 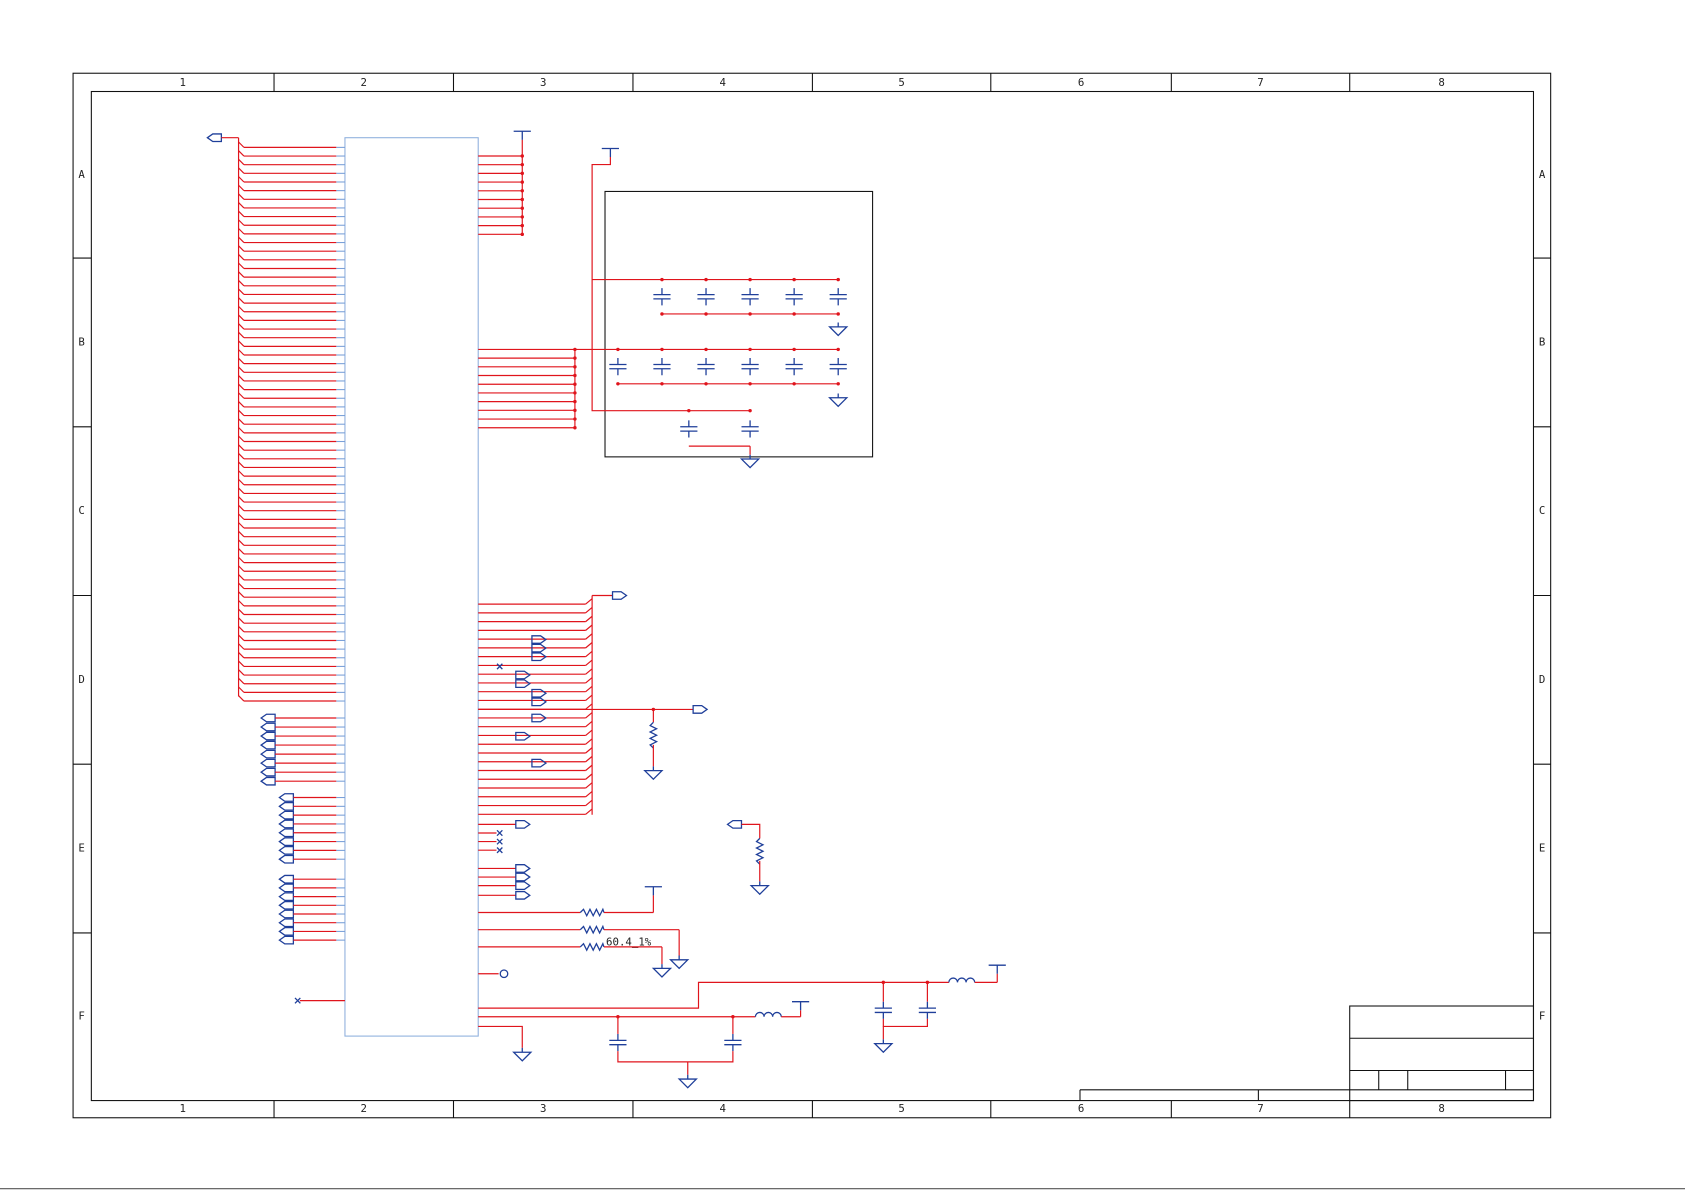 What do you see at coordinates (81, 341) in the screenshot?
I see `row-label: B` at bounding box center [81, 341].